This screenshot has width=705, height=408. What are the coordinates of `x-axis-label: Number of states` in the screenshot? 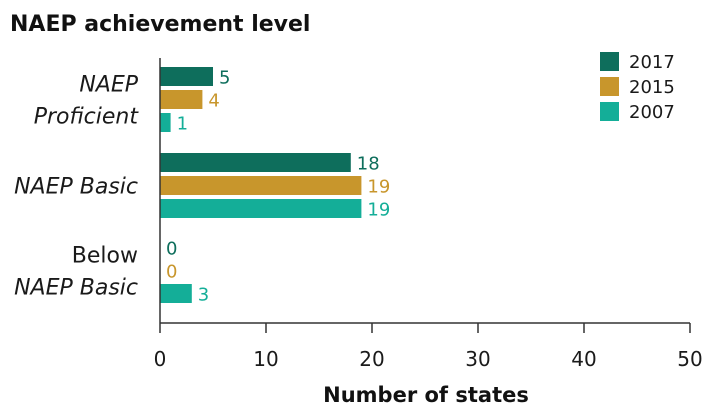 It's located at (426, 395).